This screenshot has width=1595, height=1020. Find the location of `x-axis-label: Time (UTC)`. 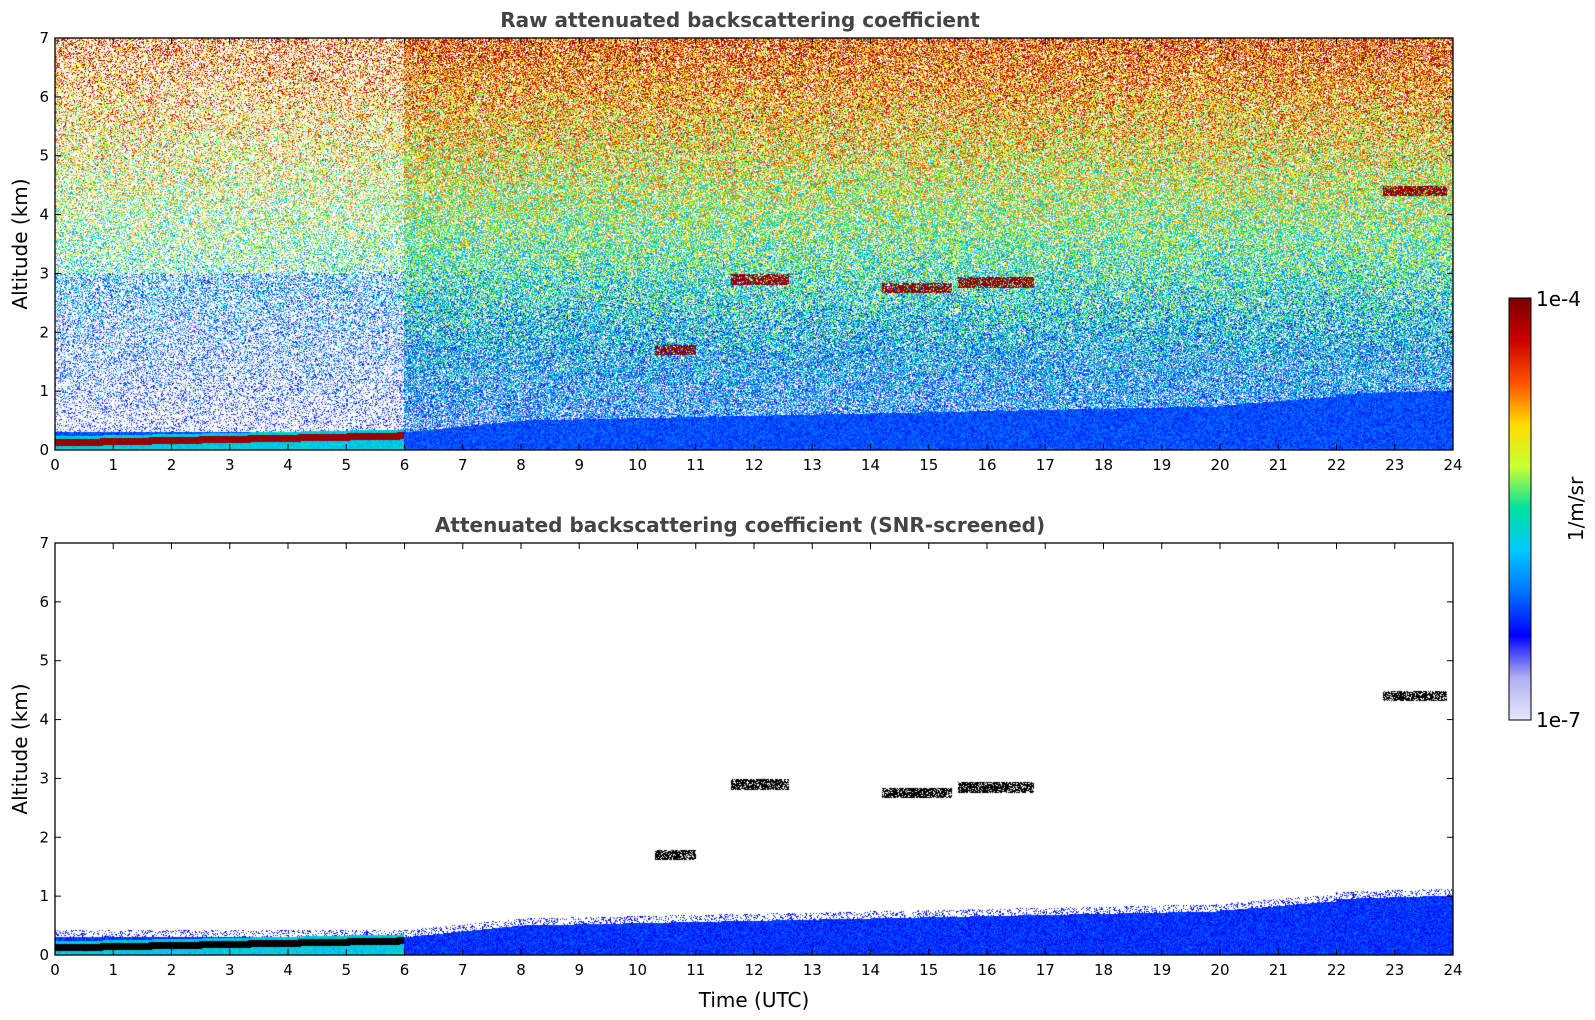

x-axis-label: Time (UTC) is located at coordinates (754, 1000).